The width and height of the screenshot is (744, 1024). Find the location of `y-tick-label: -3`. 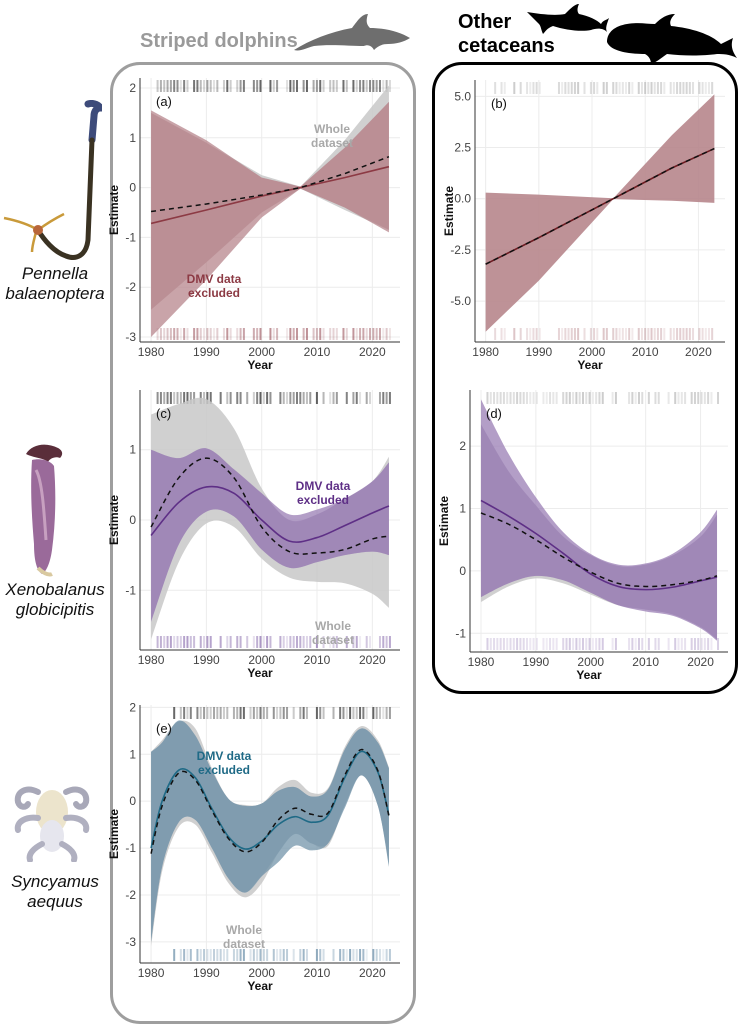

y-tick-label: -3 is located at coordinates (130, 942).